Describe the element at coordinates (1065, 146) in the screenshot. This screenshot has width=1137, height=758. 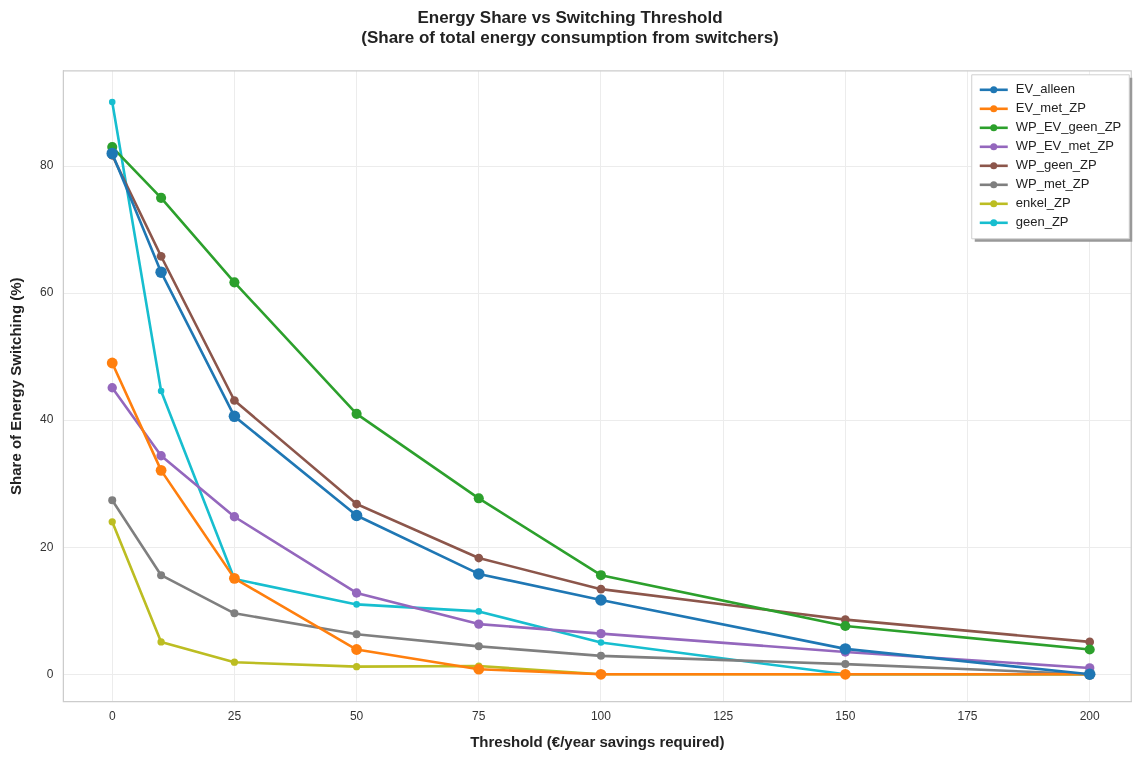
I see `legend-label: WP_EV_met_ZP` at that location.